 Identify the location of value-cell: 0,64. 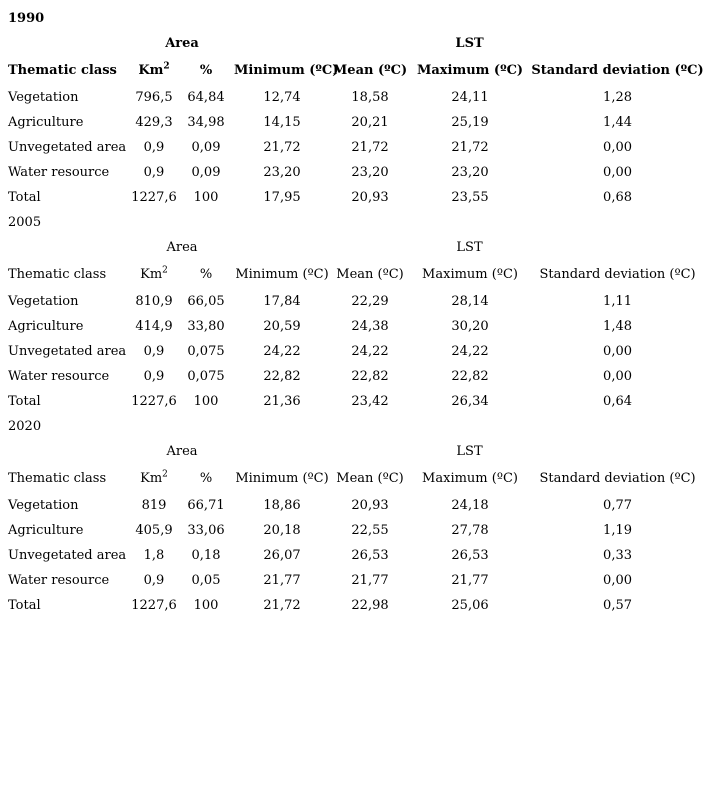
(617, 401).